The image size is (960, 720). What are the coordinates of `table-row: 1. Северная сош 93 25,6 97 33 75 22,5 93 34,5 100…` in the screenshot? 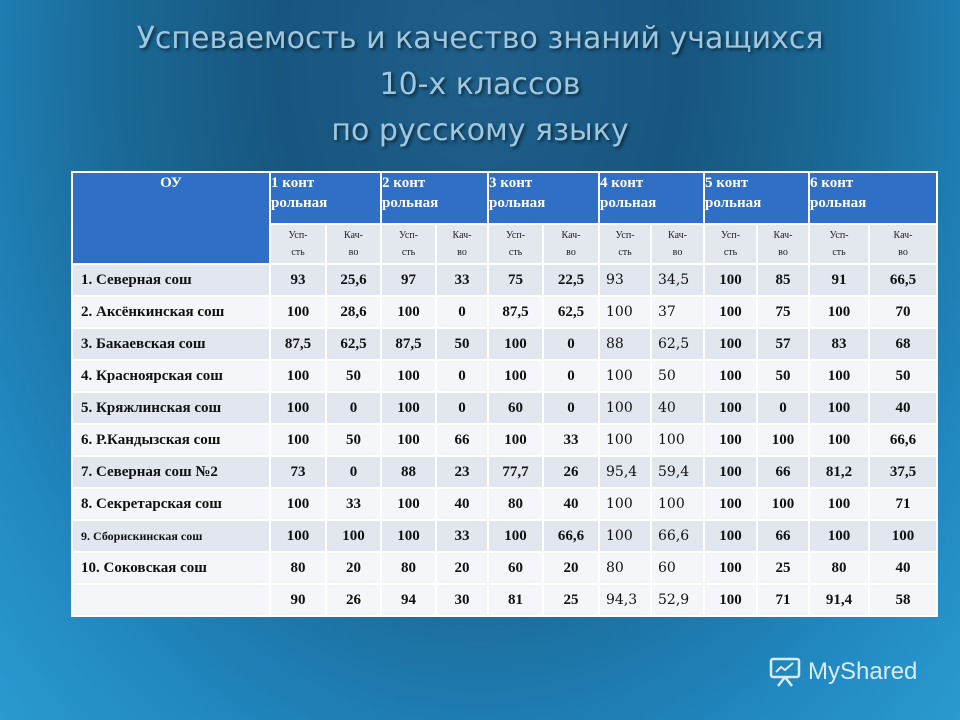 It's located at (504, 280).